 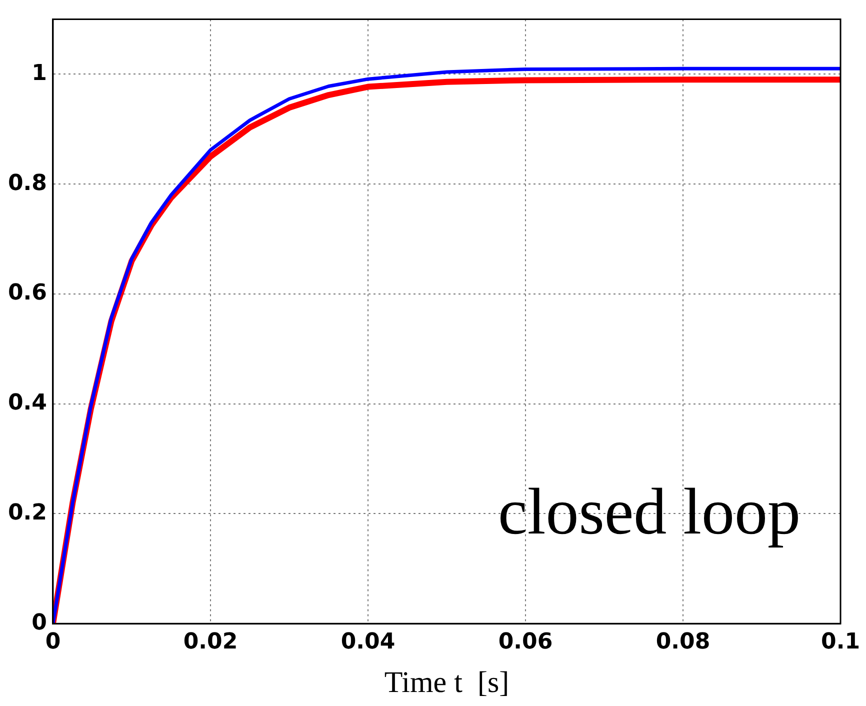 I want to click on y-tick-label: 0.8, so click(x=27, y=183).